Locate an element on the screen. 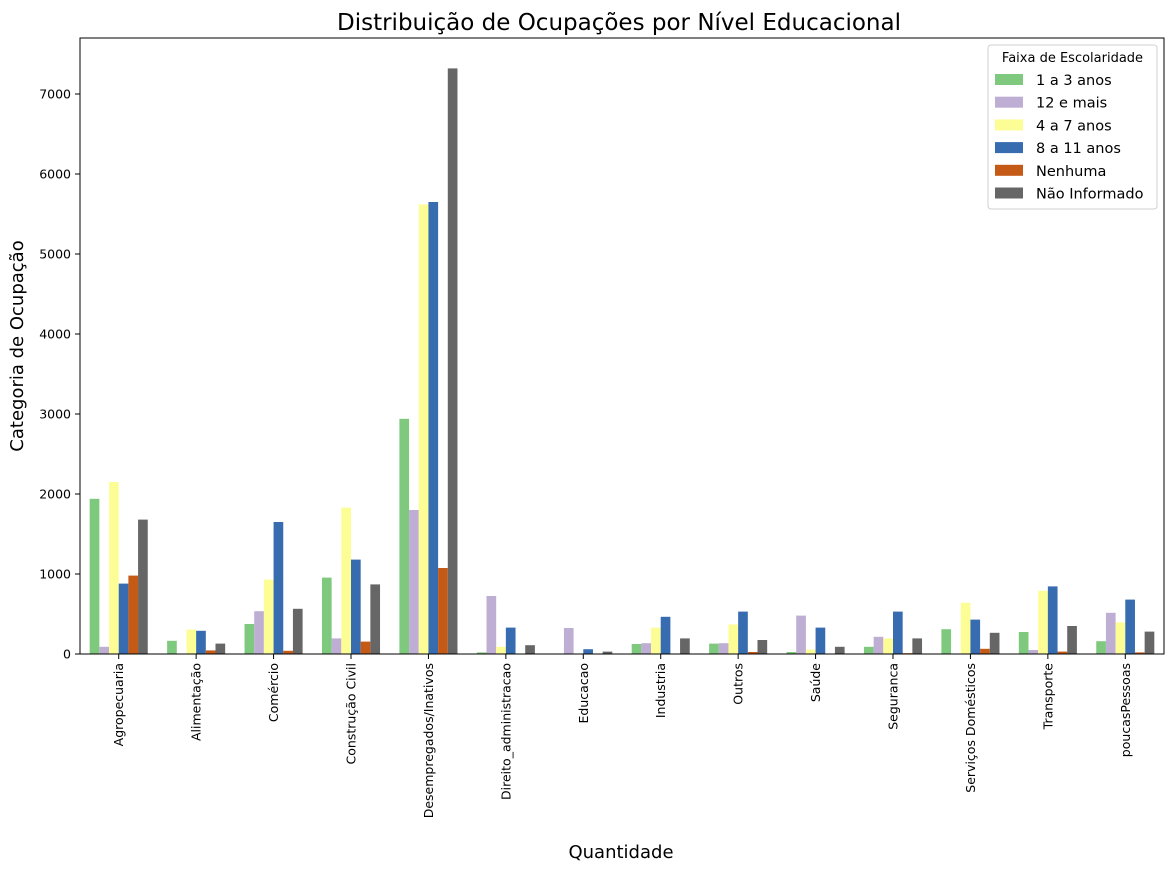 This screenshot has height=871, width=1174. x-axis-label: Quantidade is located at coordinates (620, 852).